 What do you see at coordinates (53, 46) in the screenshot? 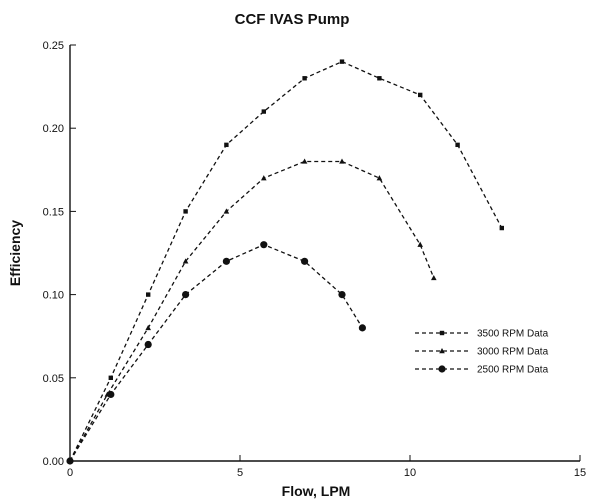
I see `y-tick-label: 0.25` at bounding box center [53, 46].